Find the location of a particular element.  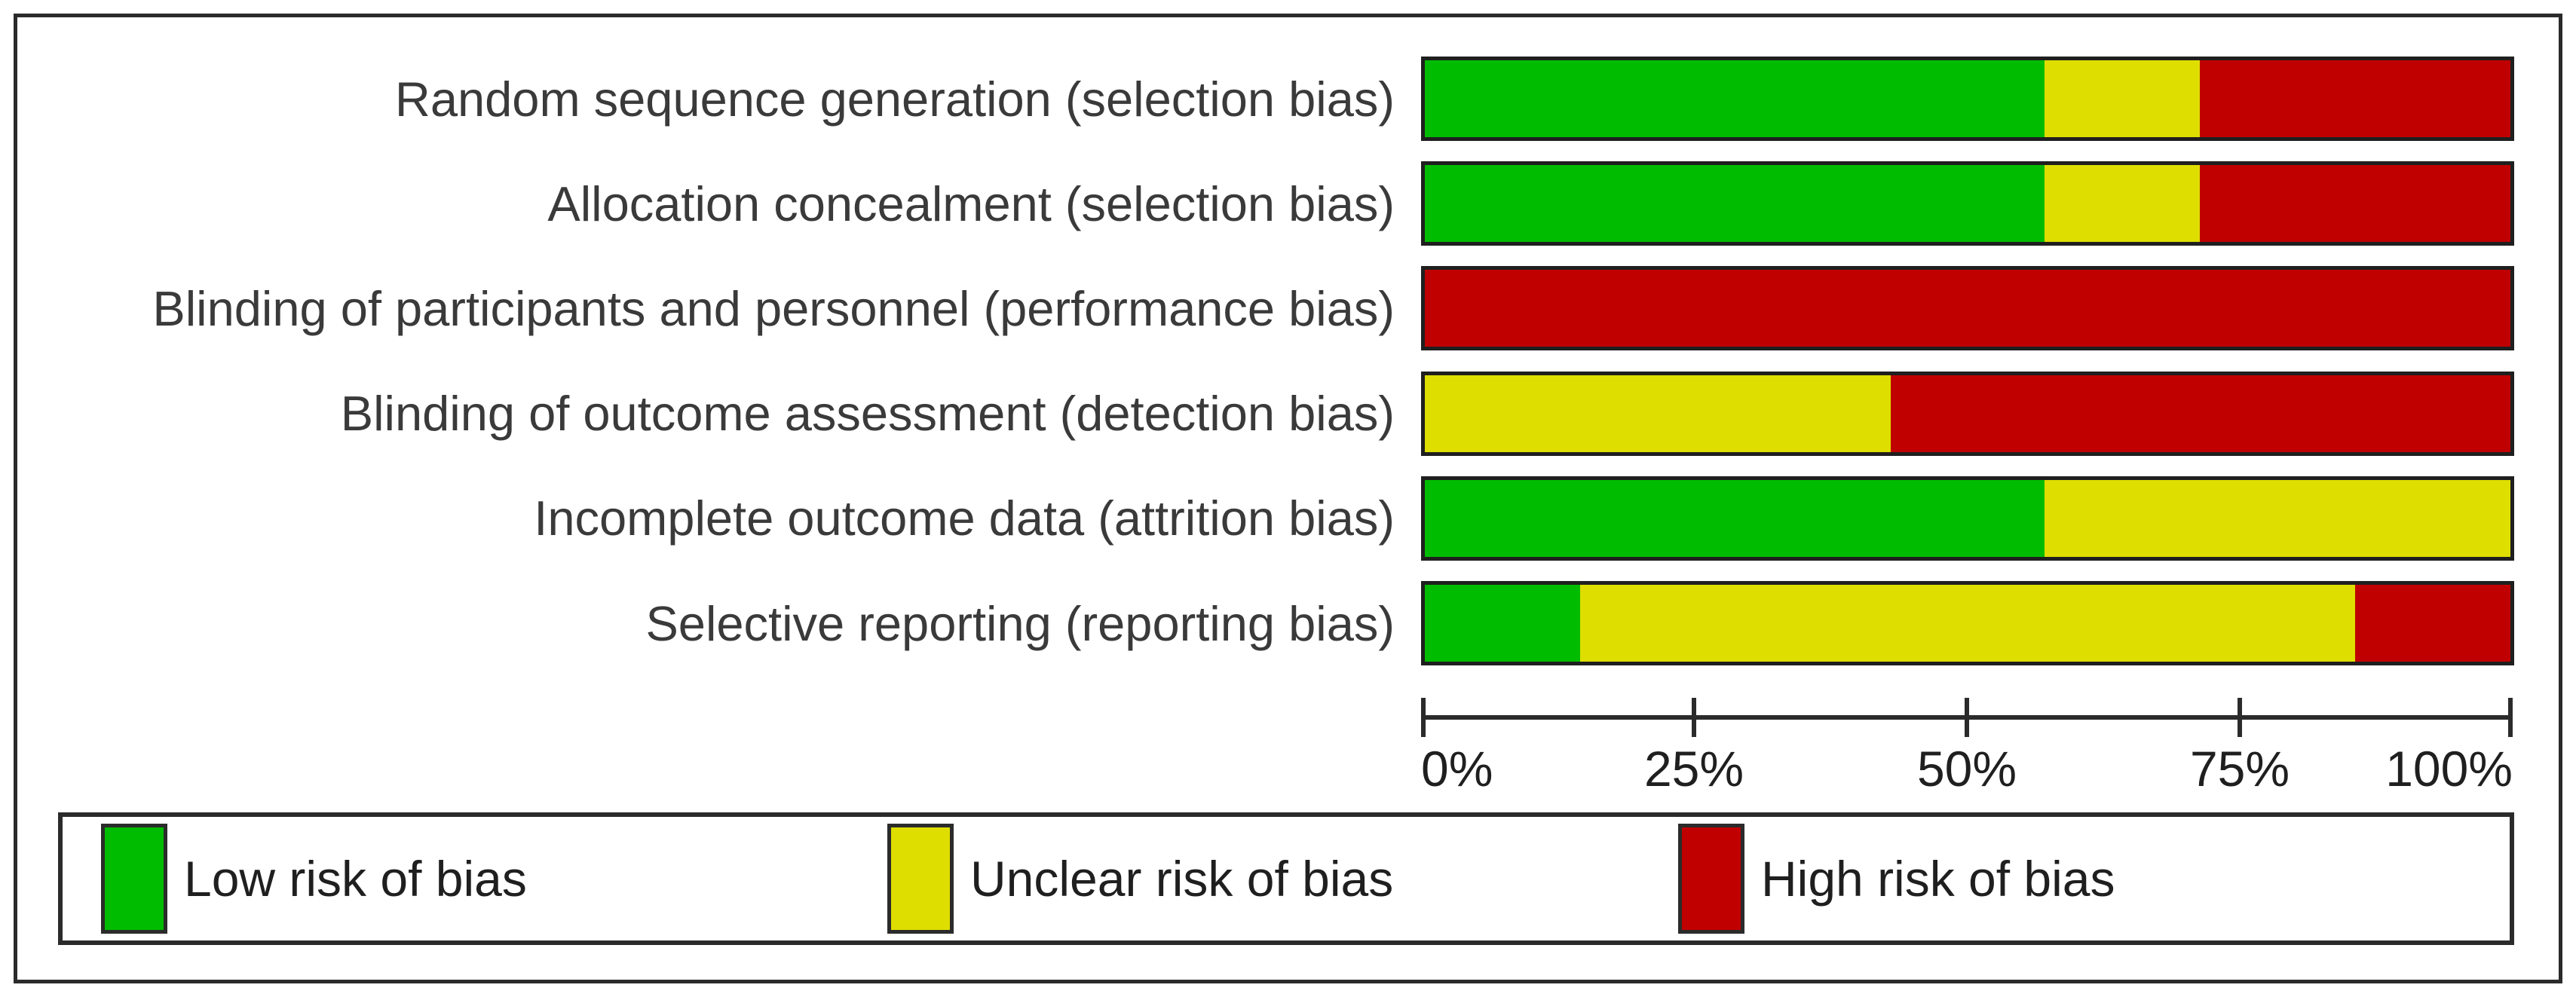

x-axis-tick-label: 25% is located at coordinates (1693, 769).